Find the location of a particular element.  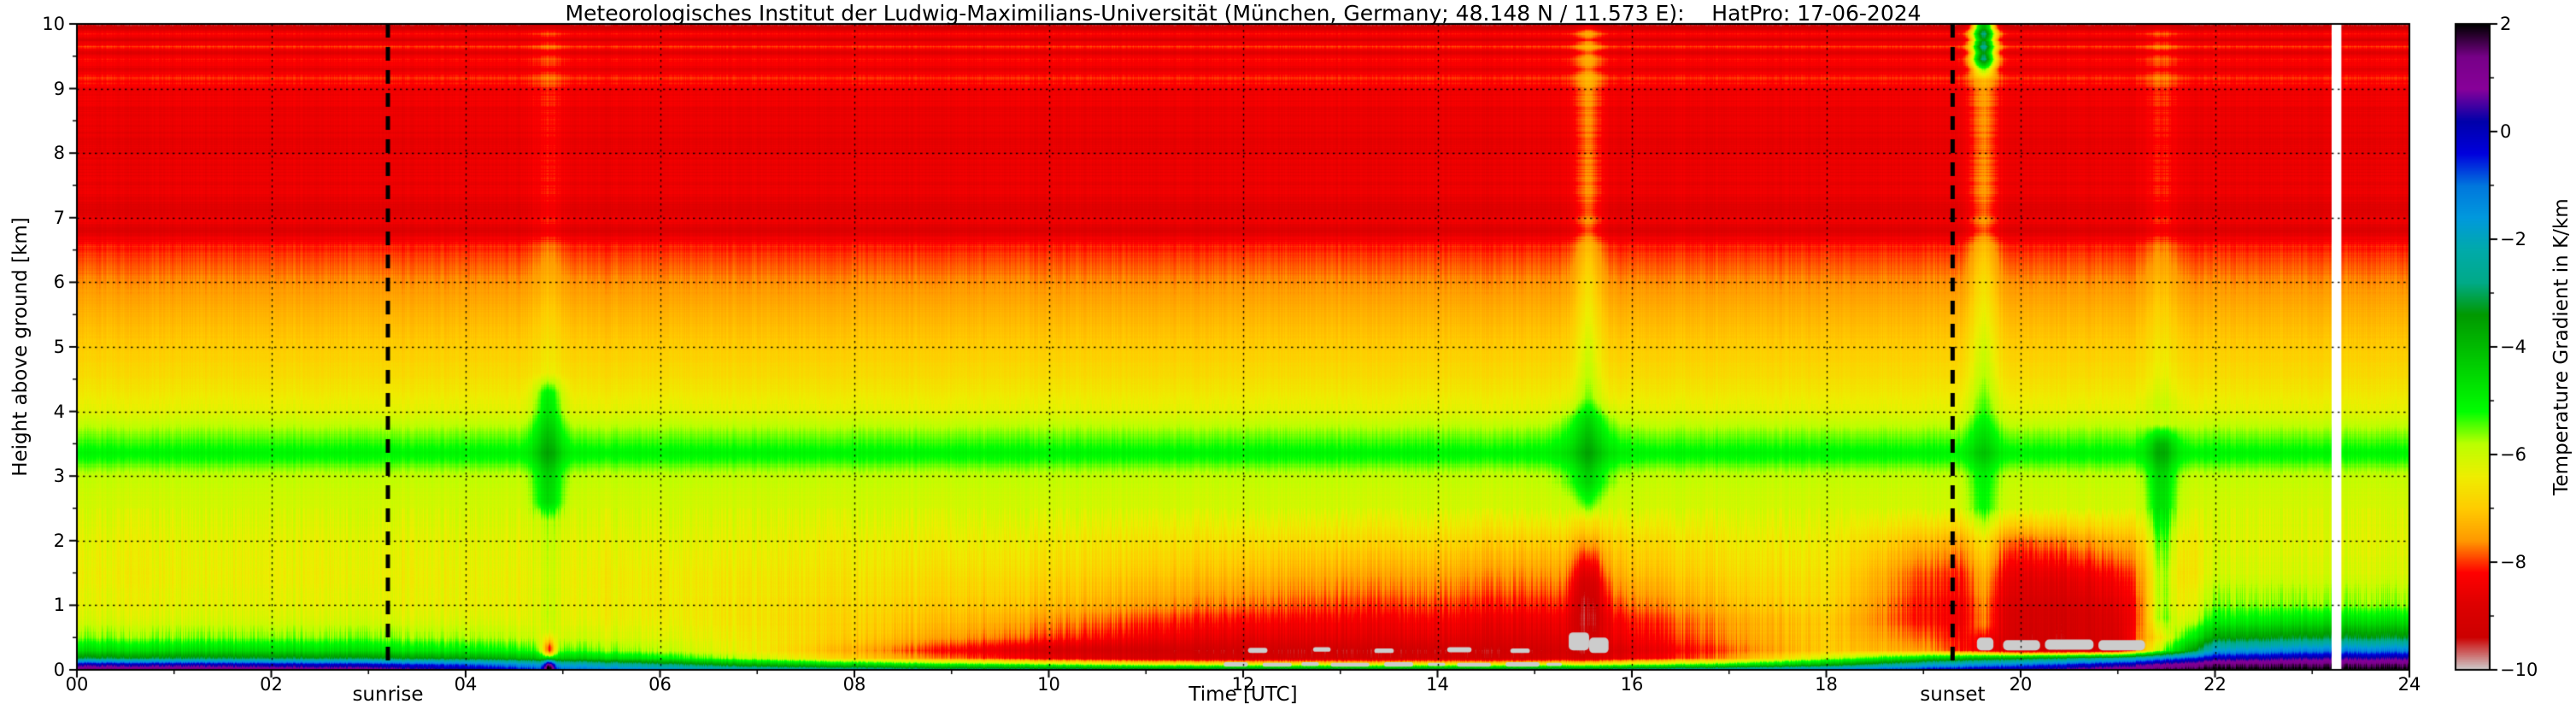

x-tick-label: 12 is located at coordinates (1243, 684).